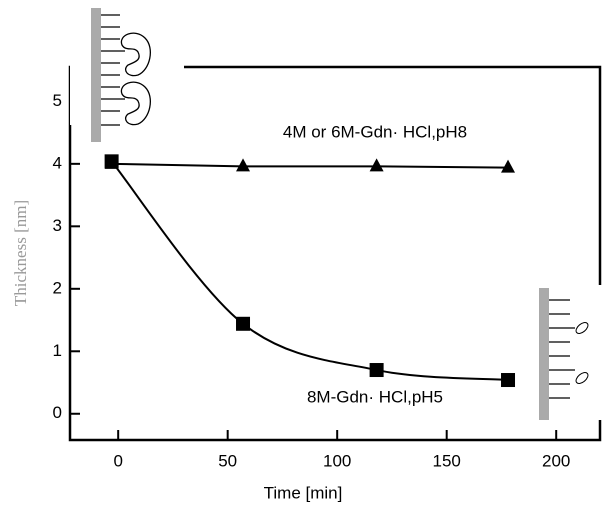 The image size is (606, 511). I want to click on y-tick-label: 2, so click(57, 287).